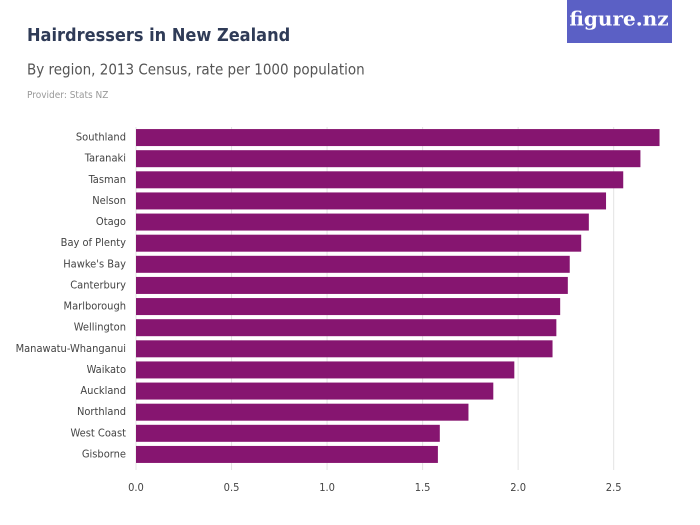  Describe the element at coordinates (136, 487) in the screenshot. I see `x-tick-label: 0.0` at that location.